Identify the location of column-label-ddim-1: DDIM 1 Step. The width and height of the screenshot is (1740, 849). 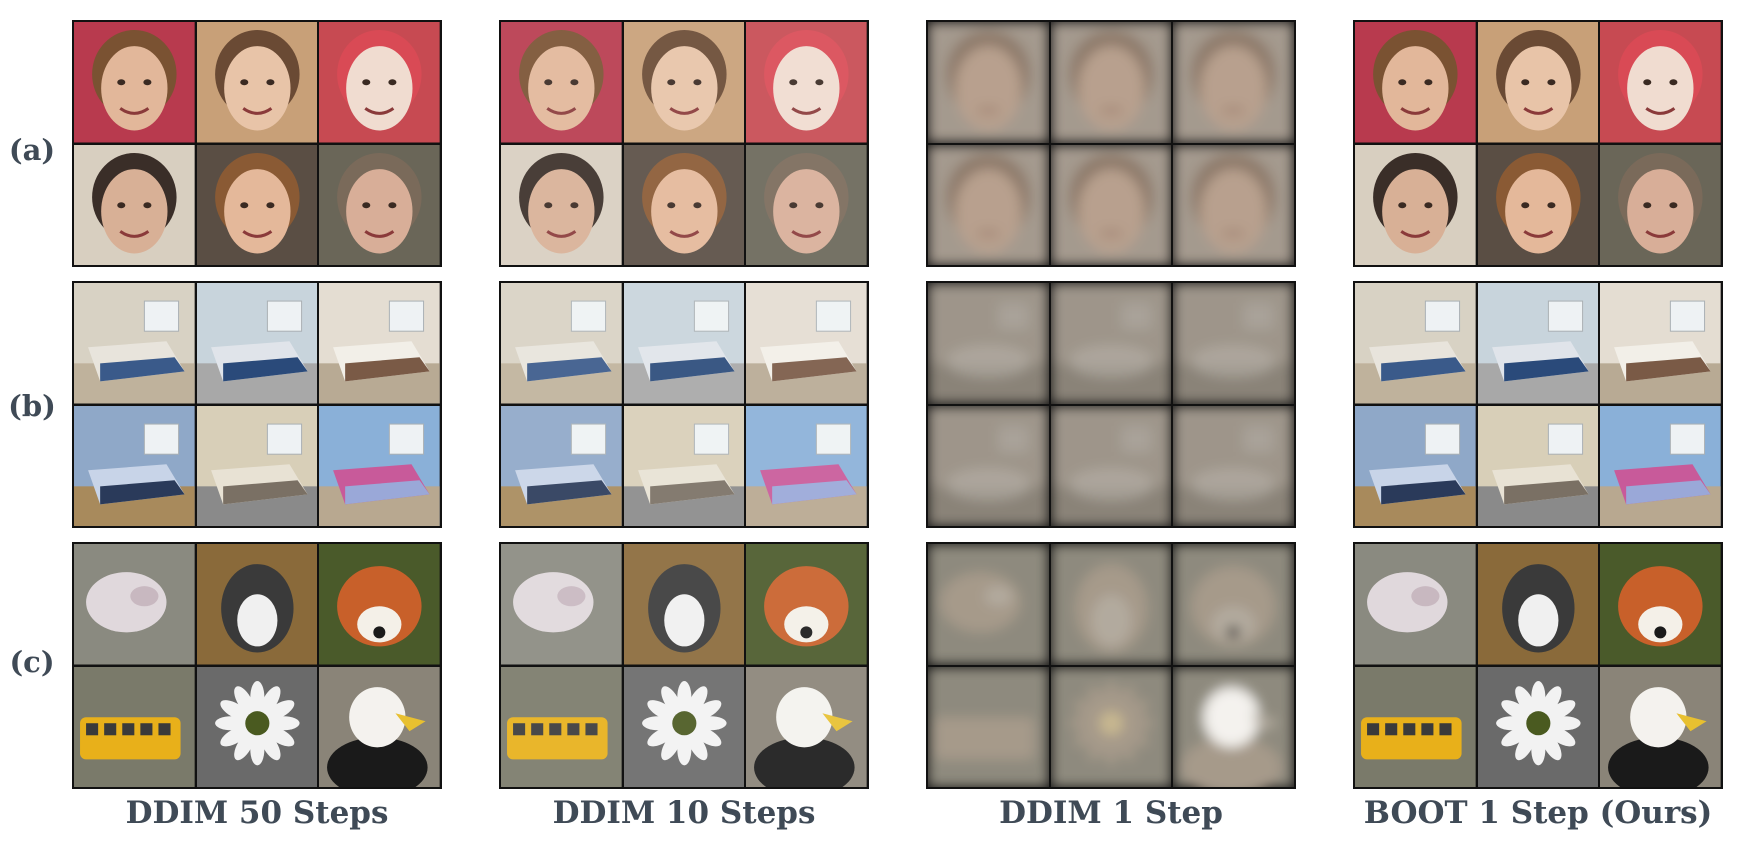
(1111, 813).